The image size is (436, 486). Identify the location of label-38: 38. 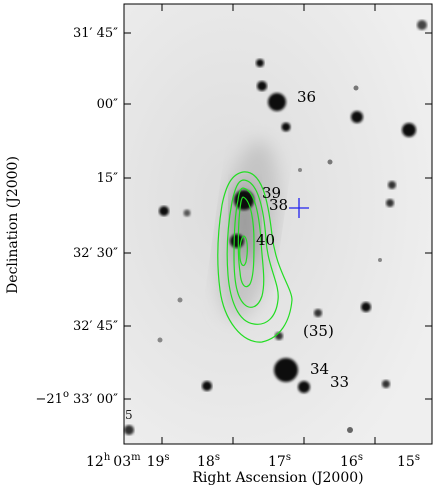
(278, 205).